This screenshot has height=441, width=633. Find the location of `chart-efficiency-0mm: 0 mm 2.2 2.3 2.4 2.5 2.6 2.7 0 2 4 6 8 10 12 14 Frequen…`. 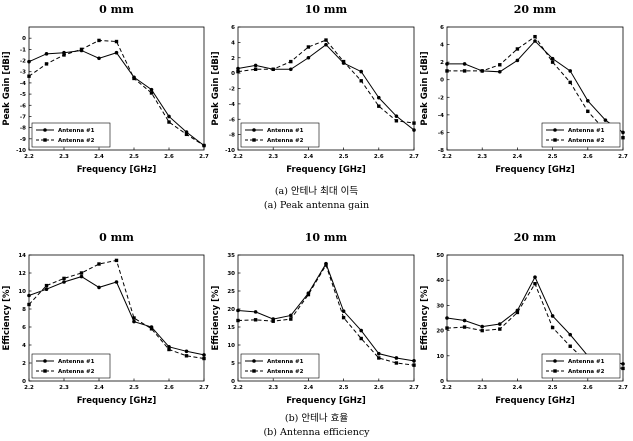

chart-efficiency-0mm: 0 mm 2.2 2.3 2.4 2.5 2.6 2.7 0 2 4 6 8 10 12 14 Frequen… is located at coordinates (105, 318).